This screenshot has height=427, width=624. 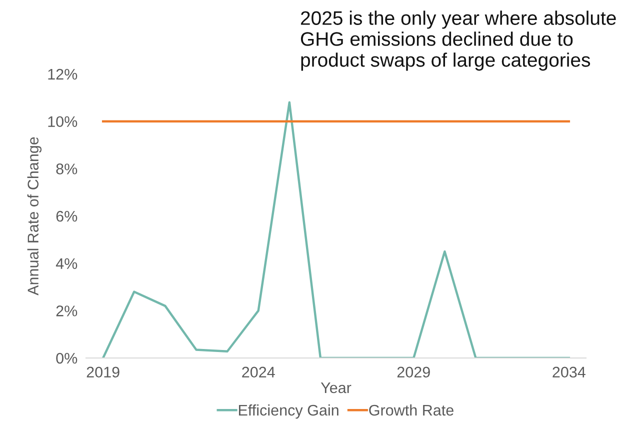 I want to click on y-tick-label: 12%, so click(x=63, y=74).